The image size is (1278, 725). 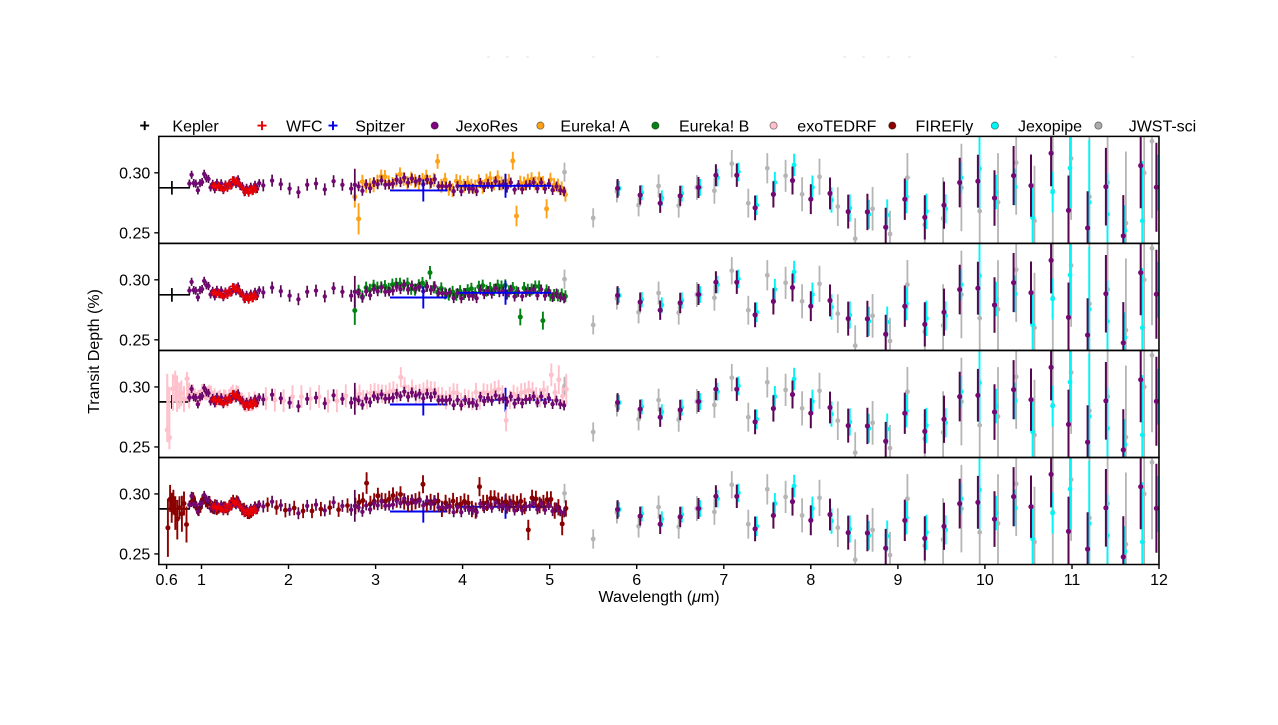 What do you see at coordinates (897, 580) in the screenshot?
I see `svg-text: 9` at bounding box center [897, 580].